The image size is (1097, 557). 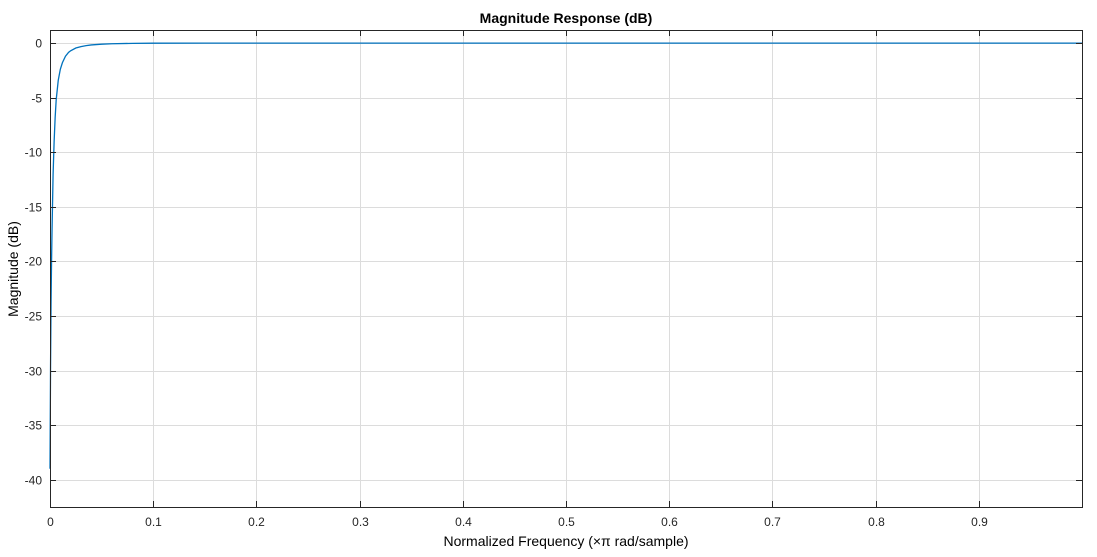 What do you see at coordinates (979, 522) in the screenshot?
I see `x-tick-label: 0.9` at bounding box center [979, 522].